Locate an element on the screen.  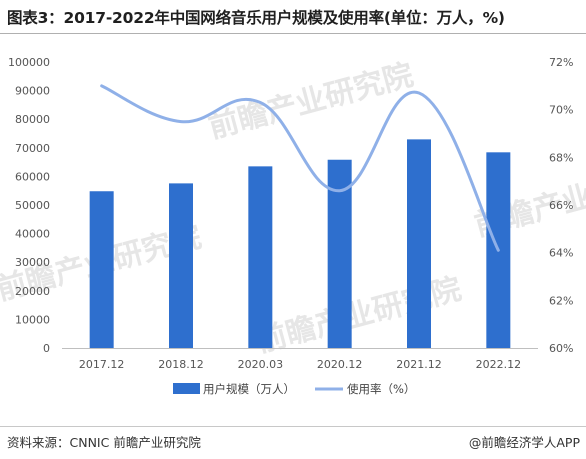
x-tick-label: 2017.12 is located at coordinates (102, 364).